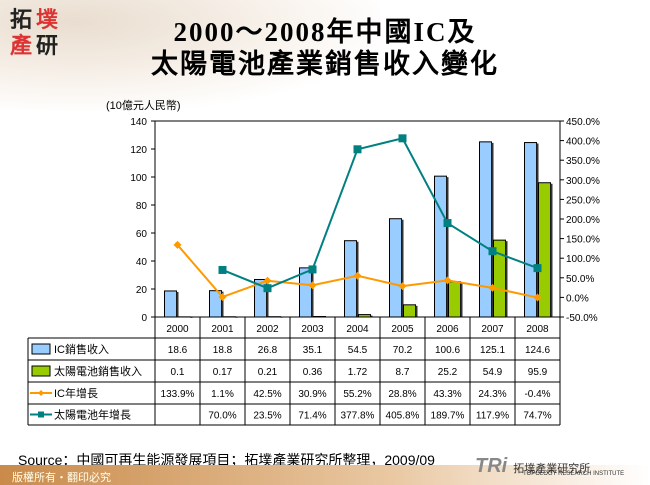 Image resolution: width=650 pixels, height=485 pixels. What do you see at coordinates (222, 394) in the screenshot?
I see `data-cell: 1.1%` at bounding box center [222, 394].